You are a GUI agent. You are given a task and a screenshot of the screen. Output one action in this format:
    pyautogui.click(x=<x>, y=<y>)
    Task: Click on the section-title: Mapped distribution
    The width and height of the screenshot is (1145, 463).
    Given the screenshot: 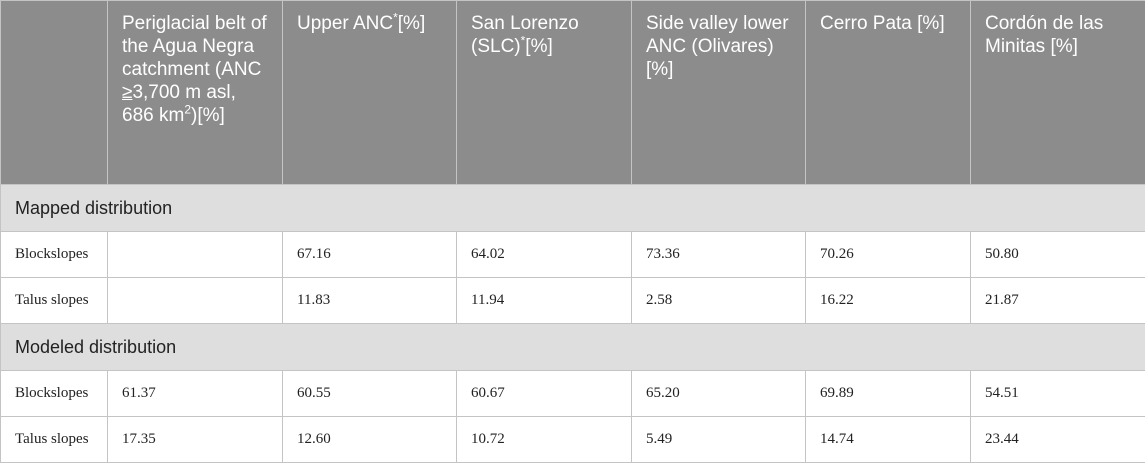 What is the action you would take?
    pyautogui.click(x=573, y=208)
    